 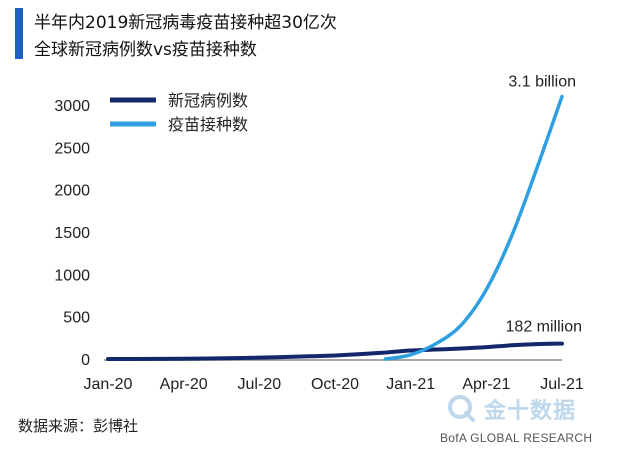 I want to click on y-tick-label: 1500, so click(x=72, y=233).